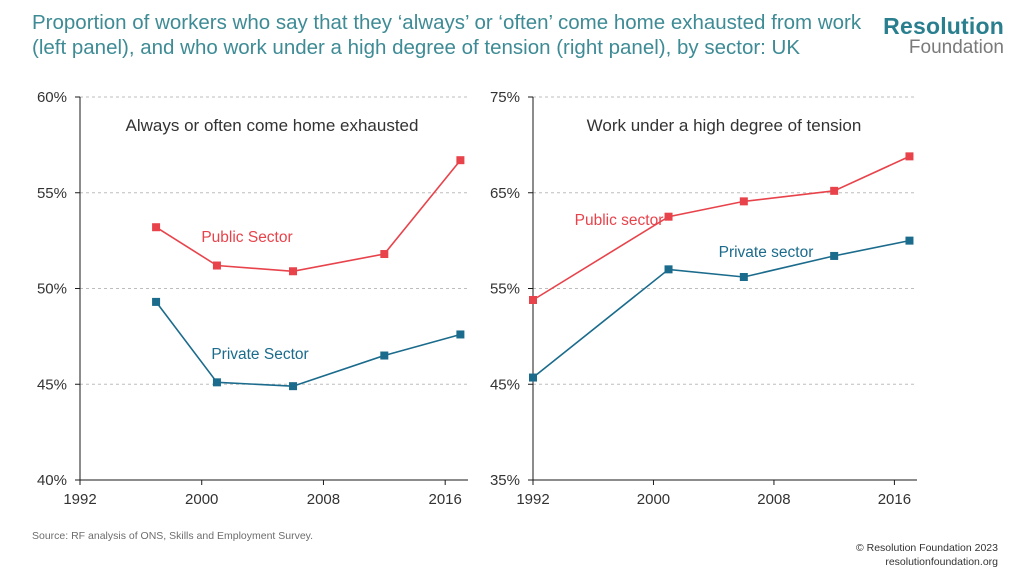 The height and width of the screenshot is (576, 1024). I want to click on y-tick-label: 50%, so click(52, 289).